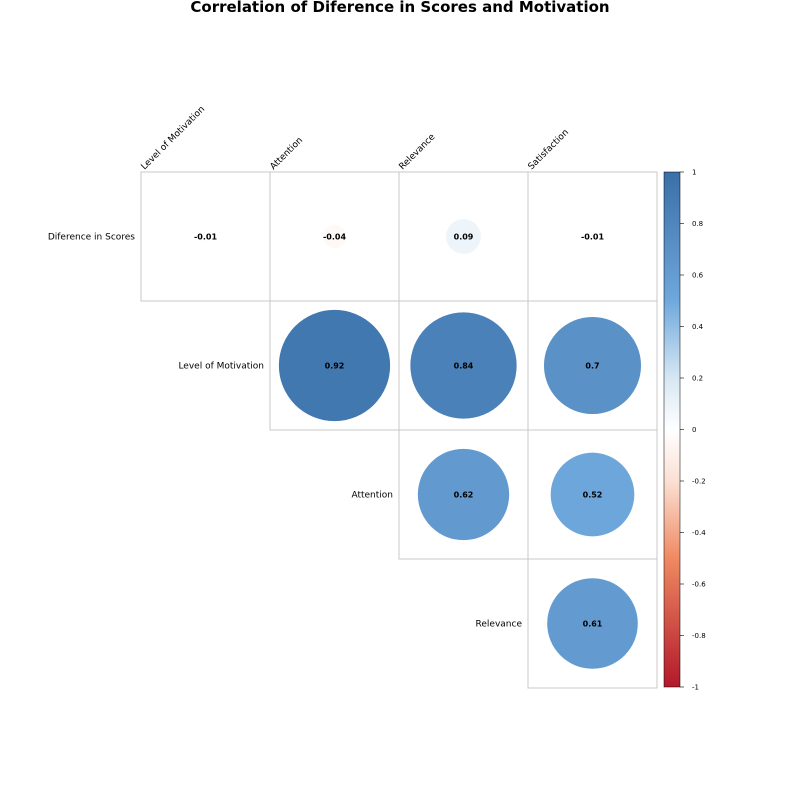 Image resolution: width=800 pixels, height=800 pixels. Describe the element at coordinates (672, 429) in the screenshot. I see `colorbar-gradient` at that location.